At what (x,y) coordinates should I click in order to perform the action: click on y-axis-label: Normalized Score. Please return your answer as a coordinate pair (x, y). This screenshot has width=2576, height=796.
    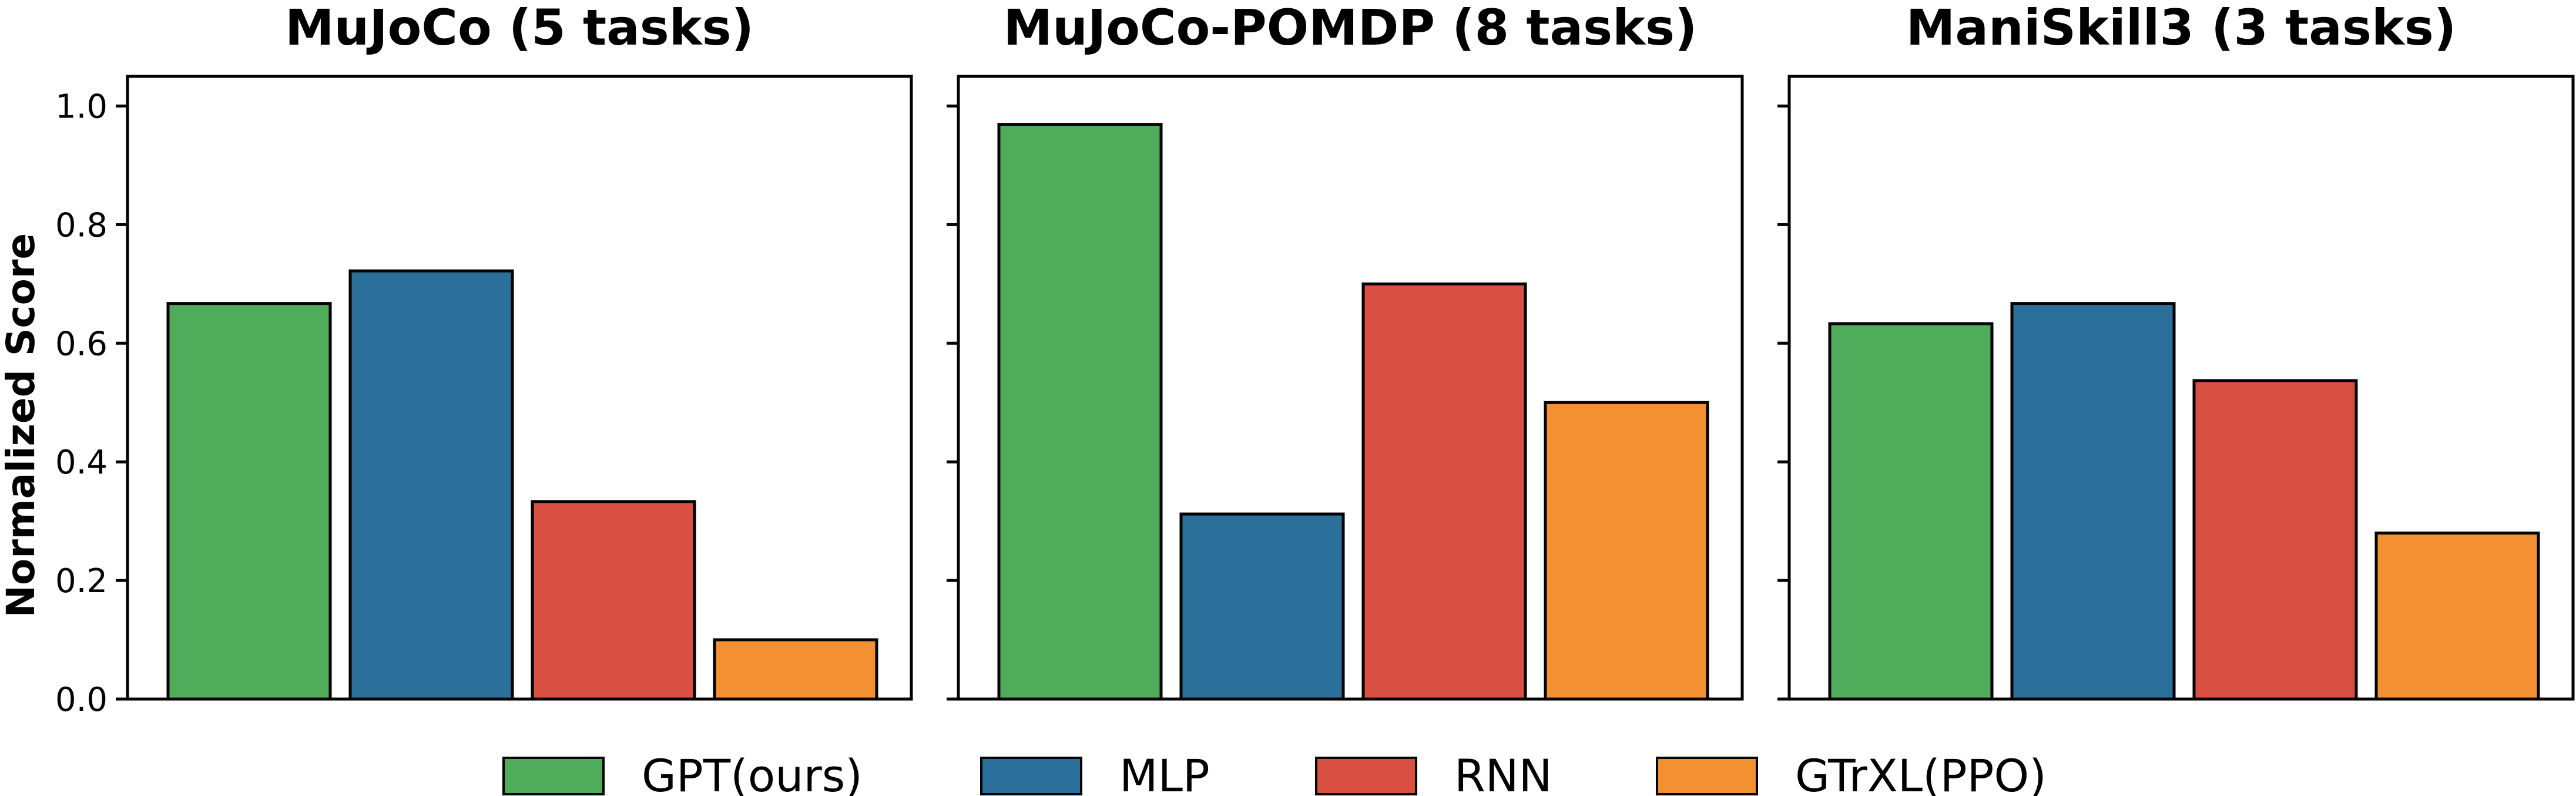
    Looking at the image, I should click on (22, 425).